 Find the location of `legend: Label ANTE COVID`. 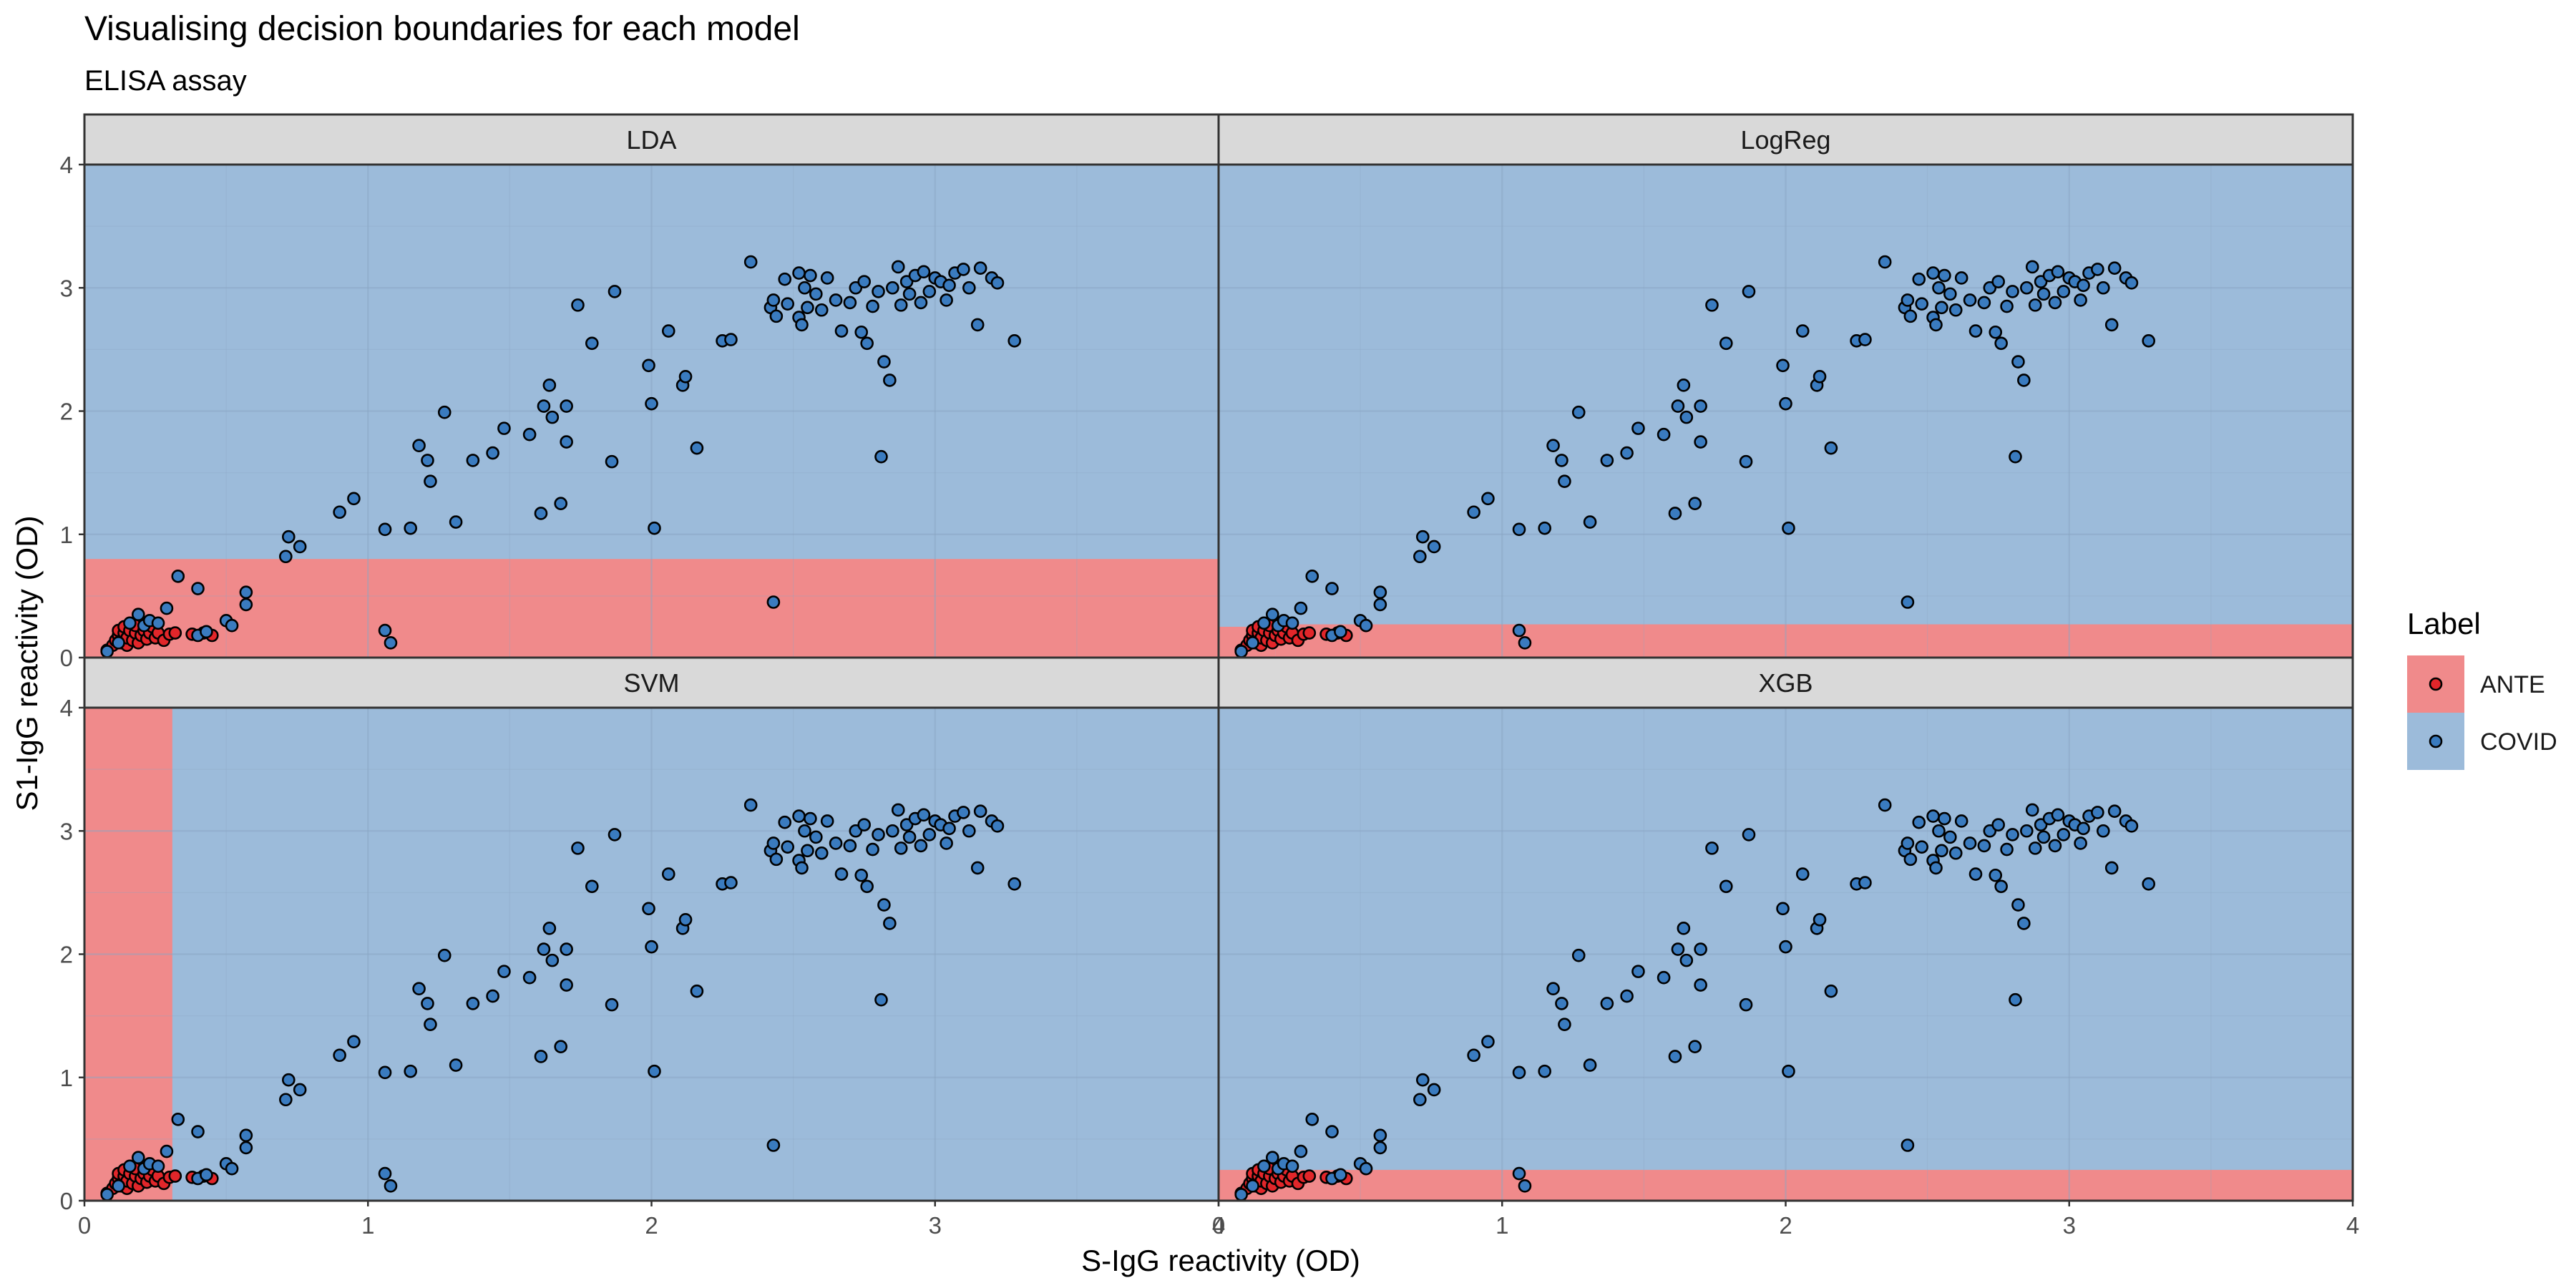

legend: Label ANTE COVID is located at coordinates (2482, 688).